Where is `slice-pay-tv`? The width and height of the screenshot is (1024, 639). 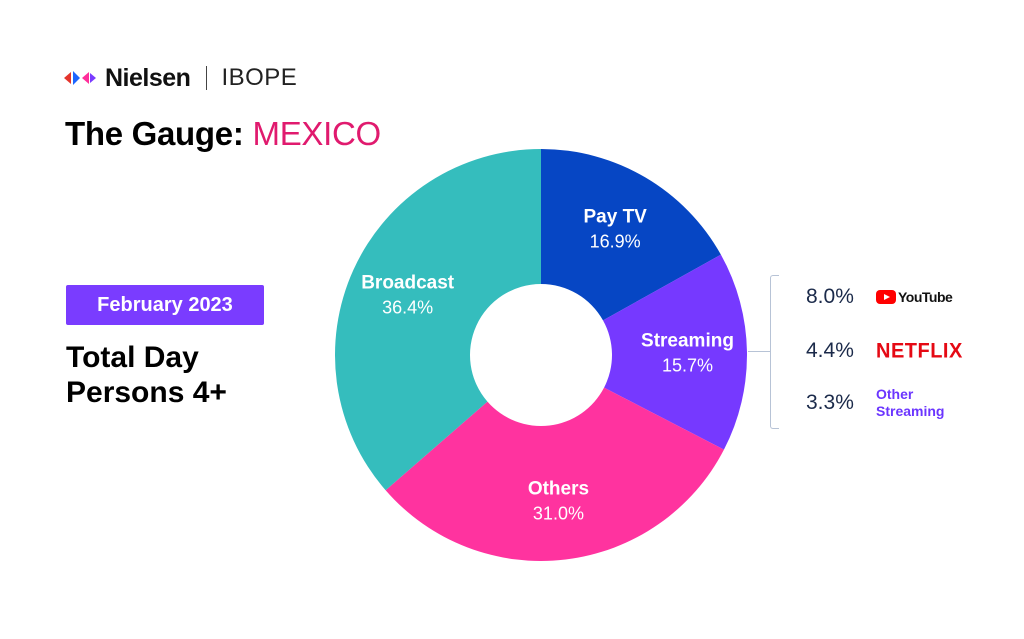 slice-pay-tv is located at coordinates (631, 235).